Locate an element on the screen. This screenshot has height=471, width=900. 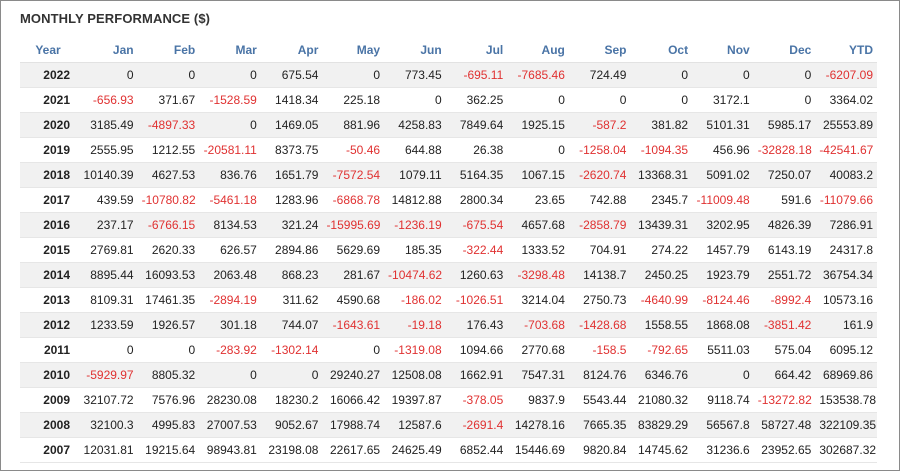
value-cell-oct: 2450.25 is located at coordinates (661, 275).